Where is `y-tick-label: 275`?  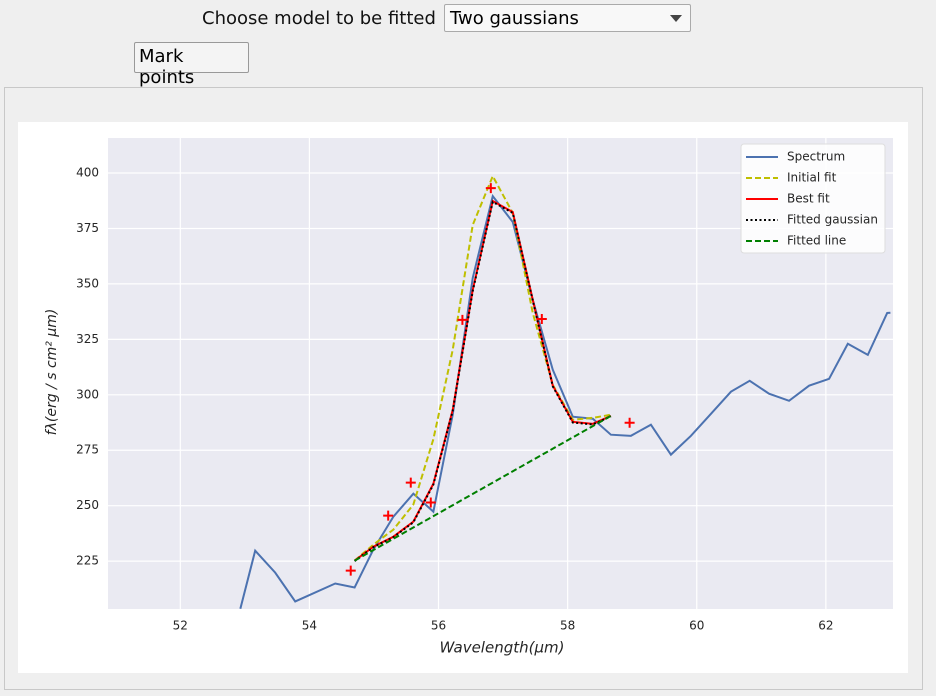 y-tick-label: 275 is located at coordinates (87, 450).